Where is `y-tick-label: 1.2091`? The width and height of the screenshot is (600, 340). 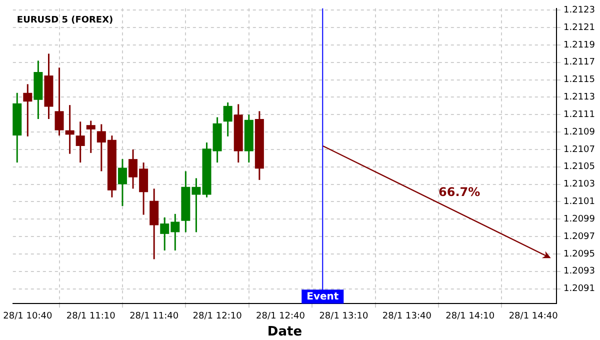
y-tick-label: 1.2091 is located at coordinates (580, 289).